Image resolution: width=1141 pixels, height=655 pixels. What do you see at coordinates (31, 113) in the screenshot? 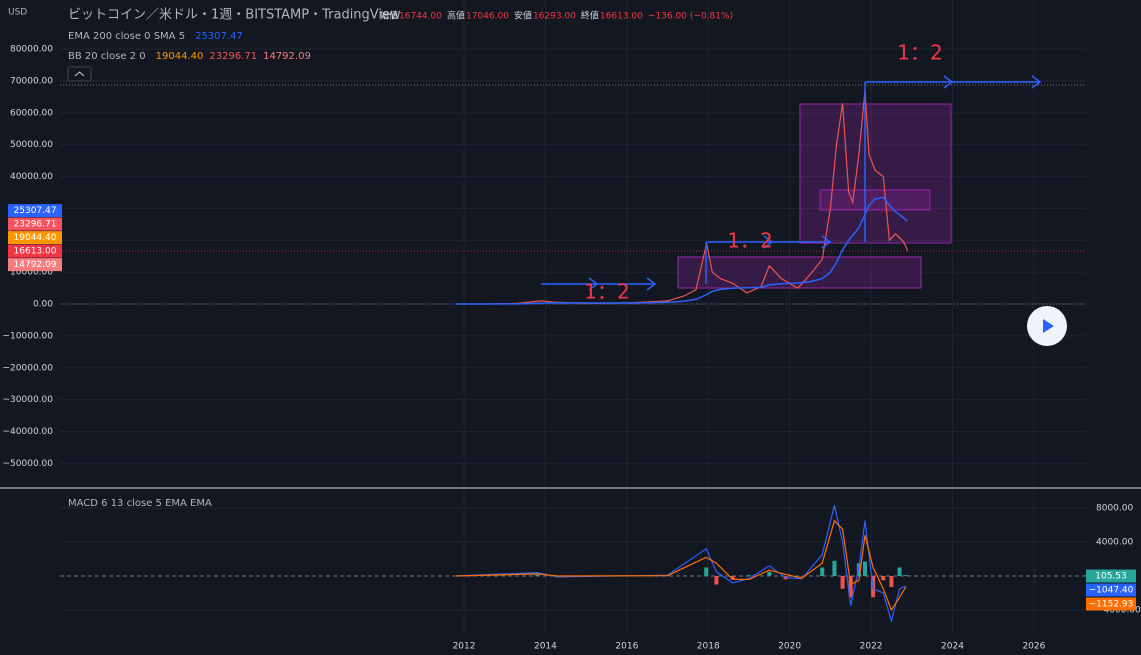
I see `y-tick-label: 60000.00` at bounding box center [31, 113].